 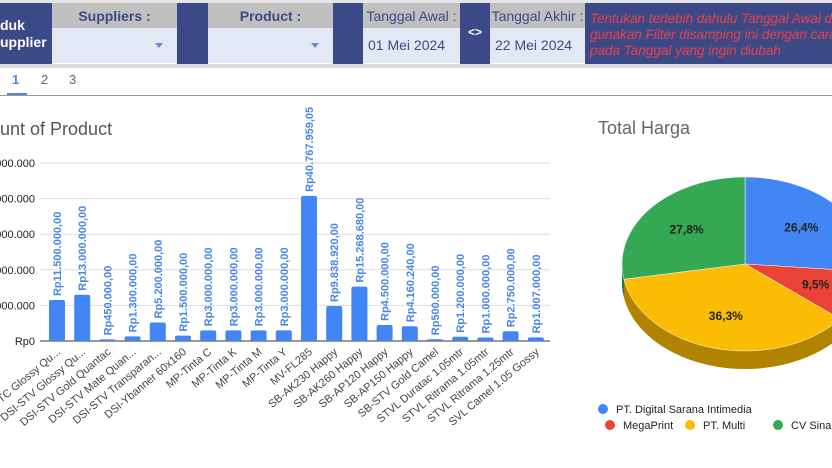 I want to click on end-date-input: 22 Mei 2024, so click(x=537, y=45).